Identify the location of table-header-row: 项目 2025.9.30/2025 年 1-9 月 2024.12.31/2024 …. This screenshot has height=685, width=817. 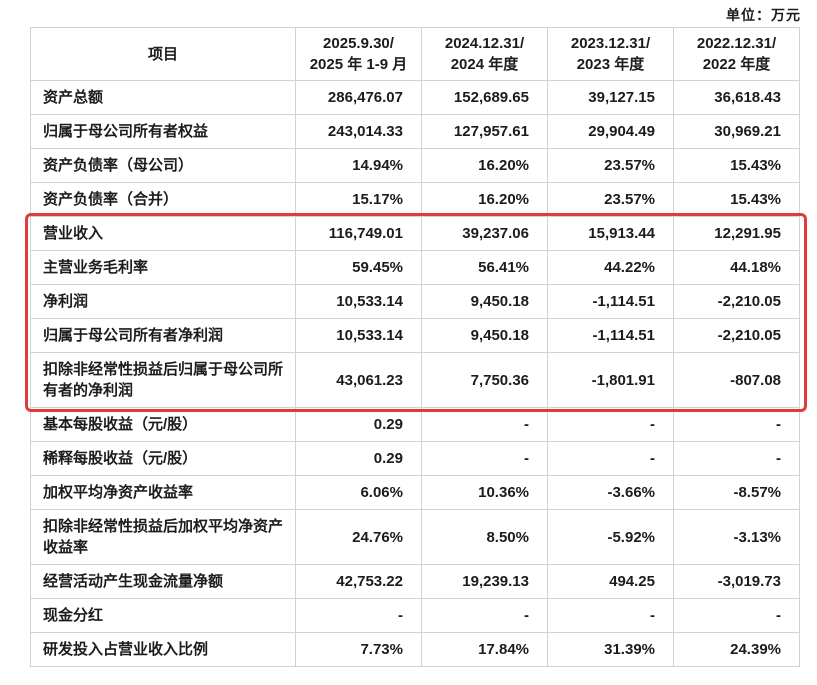
(415, 54).